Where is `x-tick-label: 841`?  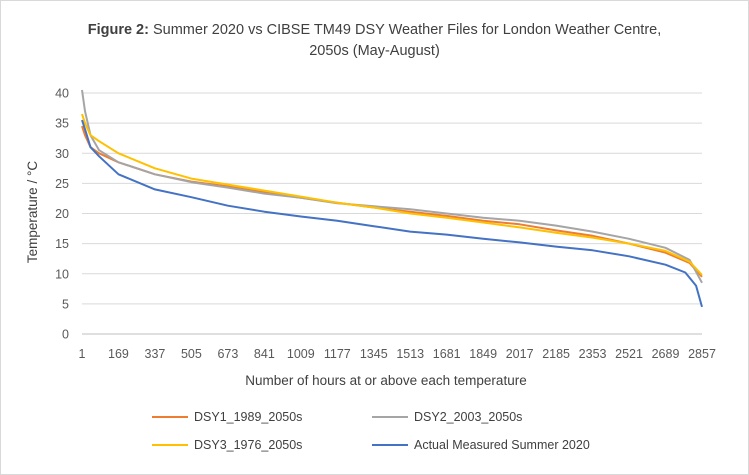 x-tick-label: 841 is located at coordinates (264, 354).